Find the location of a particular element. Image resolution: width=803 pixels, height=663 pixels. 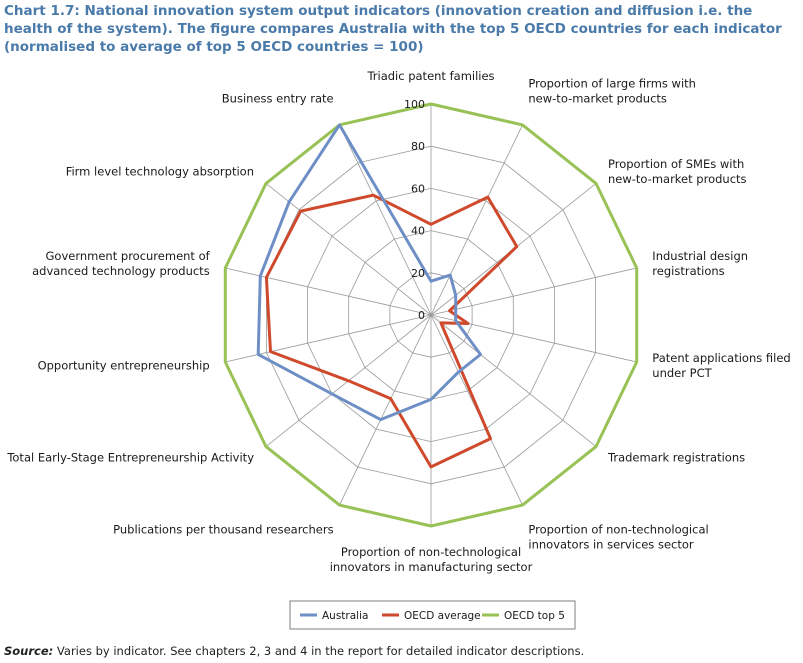

tick-label-80: 80 is located at coordinates (418, 146).